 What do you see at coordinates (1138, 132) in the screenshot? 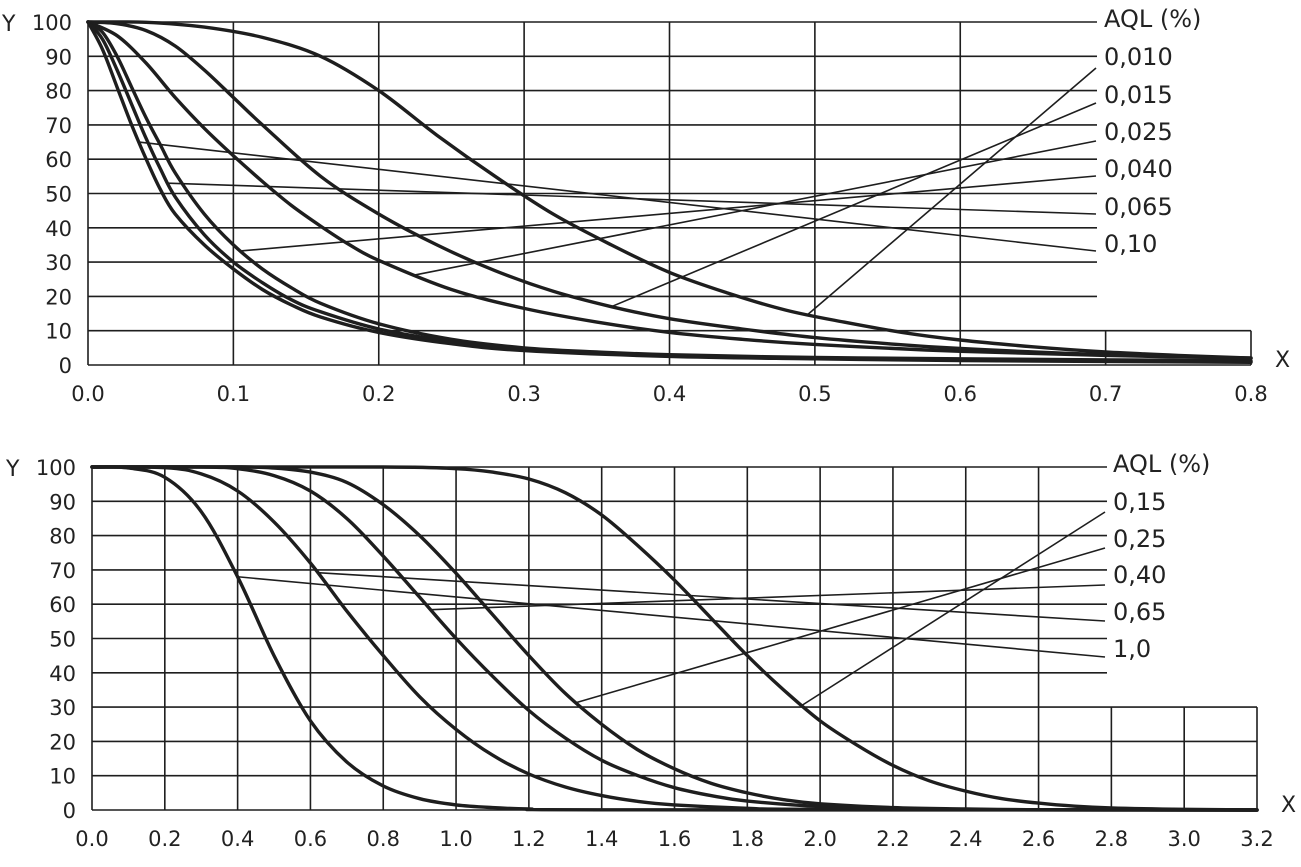
I see `legend-entry-label: 0,025` at bounding box center [1138, 132].